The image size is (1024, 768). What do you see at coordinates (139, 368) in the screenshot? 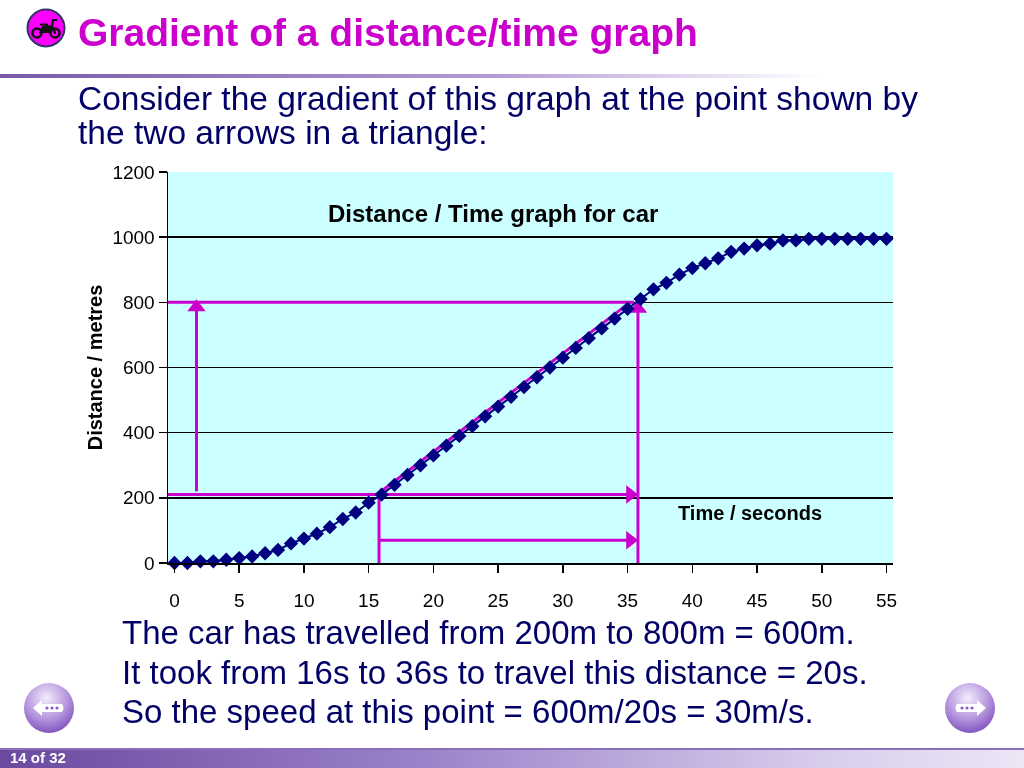
I see `y-tick-label: 600` at bounding box center [139, 368].